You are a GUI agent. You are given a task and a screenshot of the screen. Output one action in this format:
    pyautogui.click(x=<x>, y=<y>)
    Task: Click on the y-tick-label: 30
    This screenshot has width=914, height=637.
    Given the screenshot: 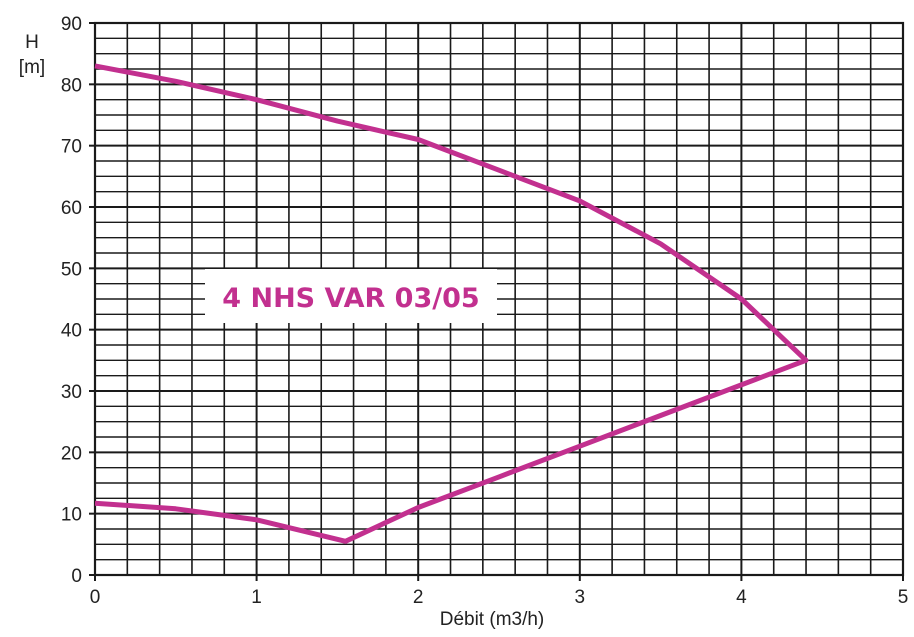 What is the action you would take?
    pyautogui.click(x=71, y=392)
    